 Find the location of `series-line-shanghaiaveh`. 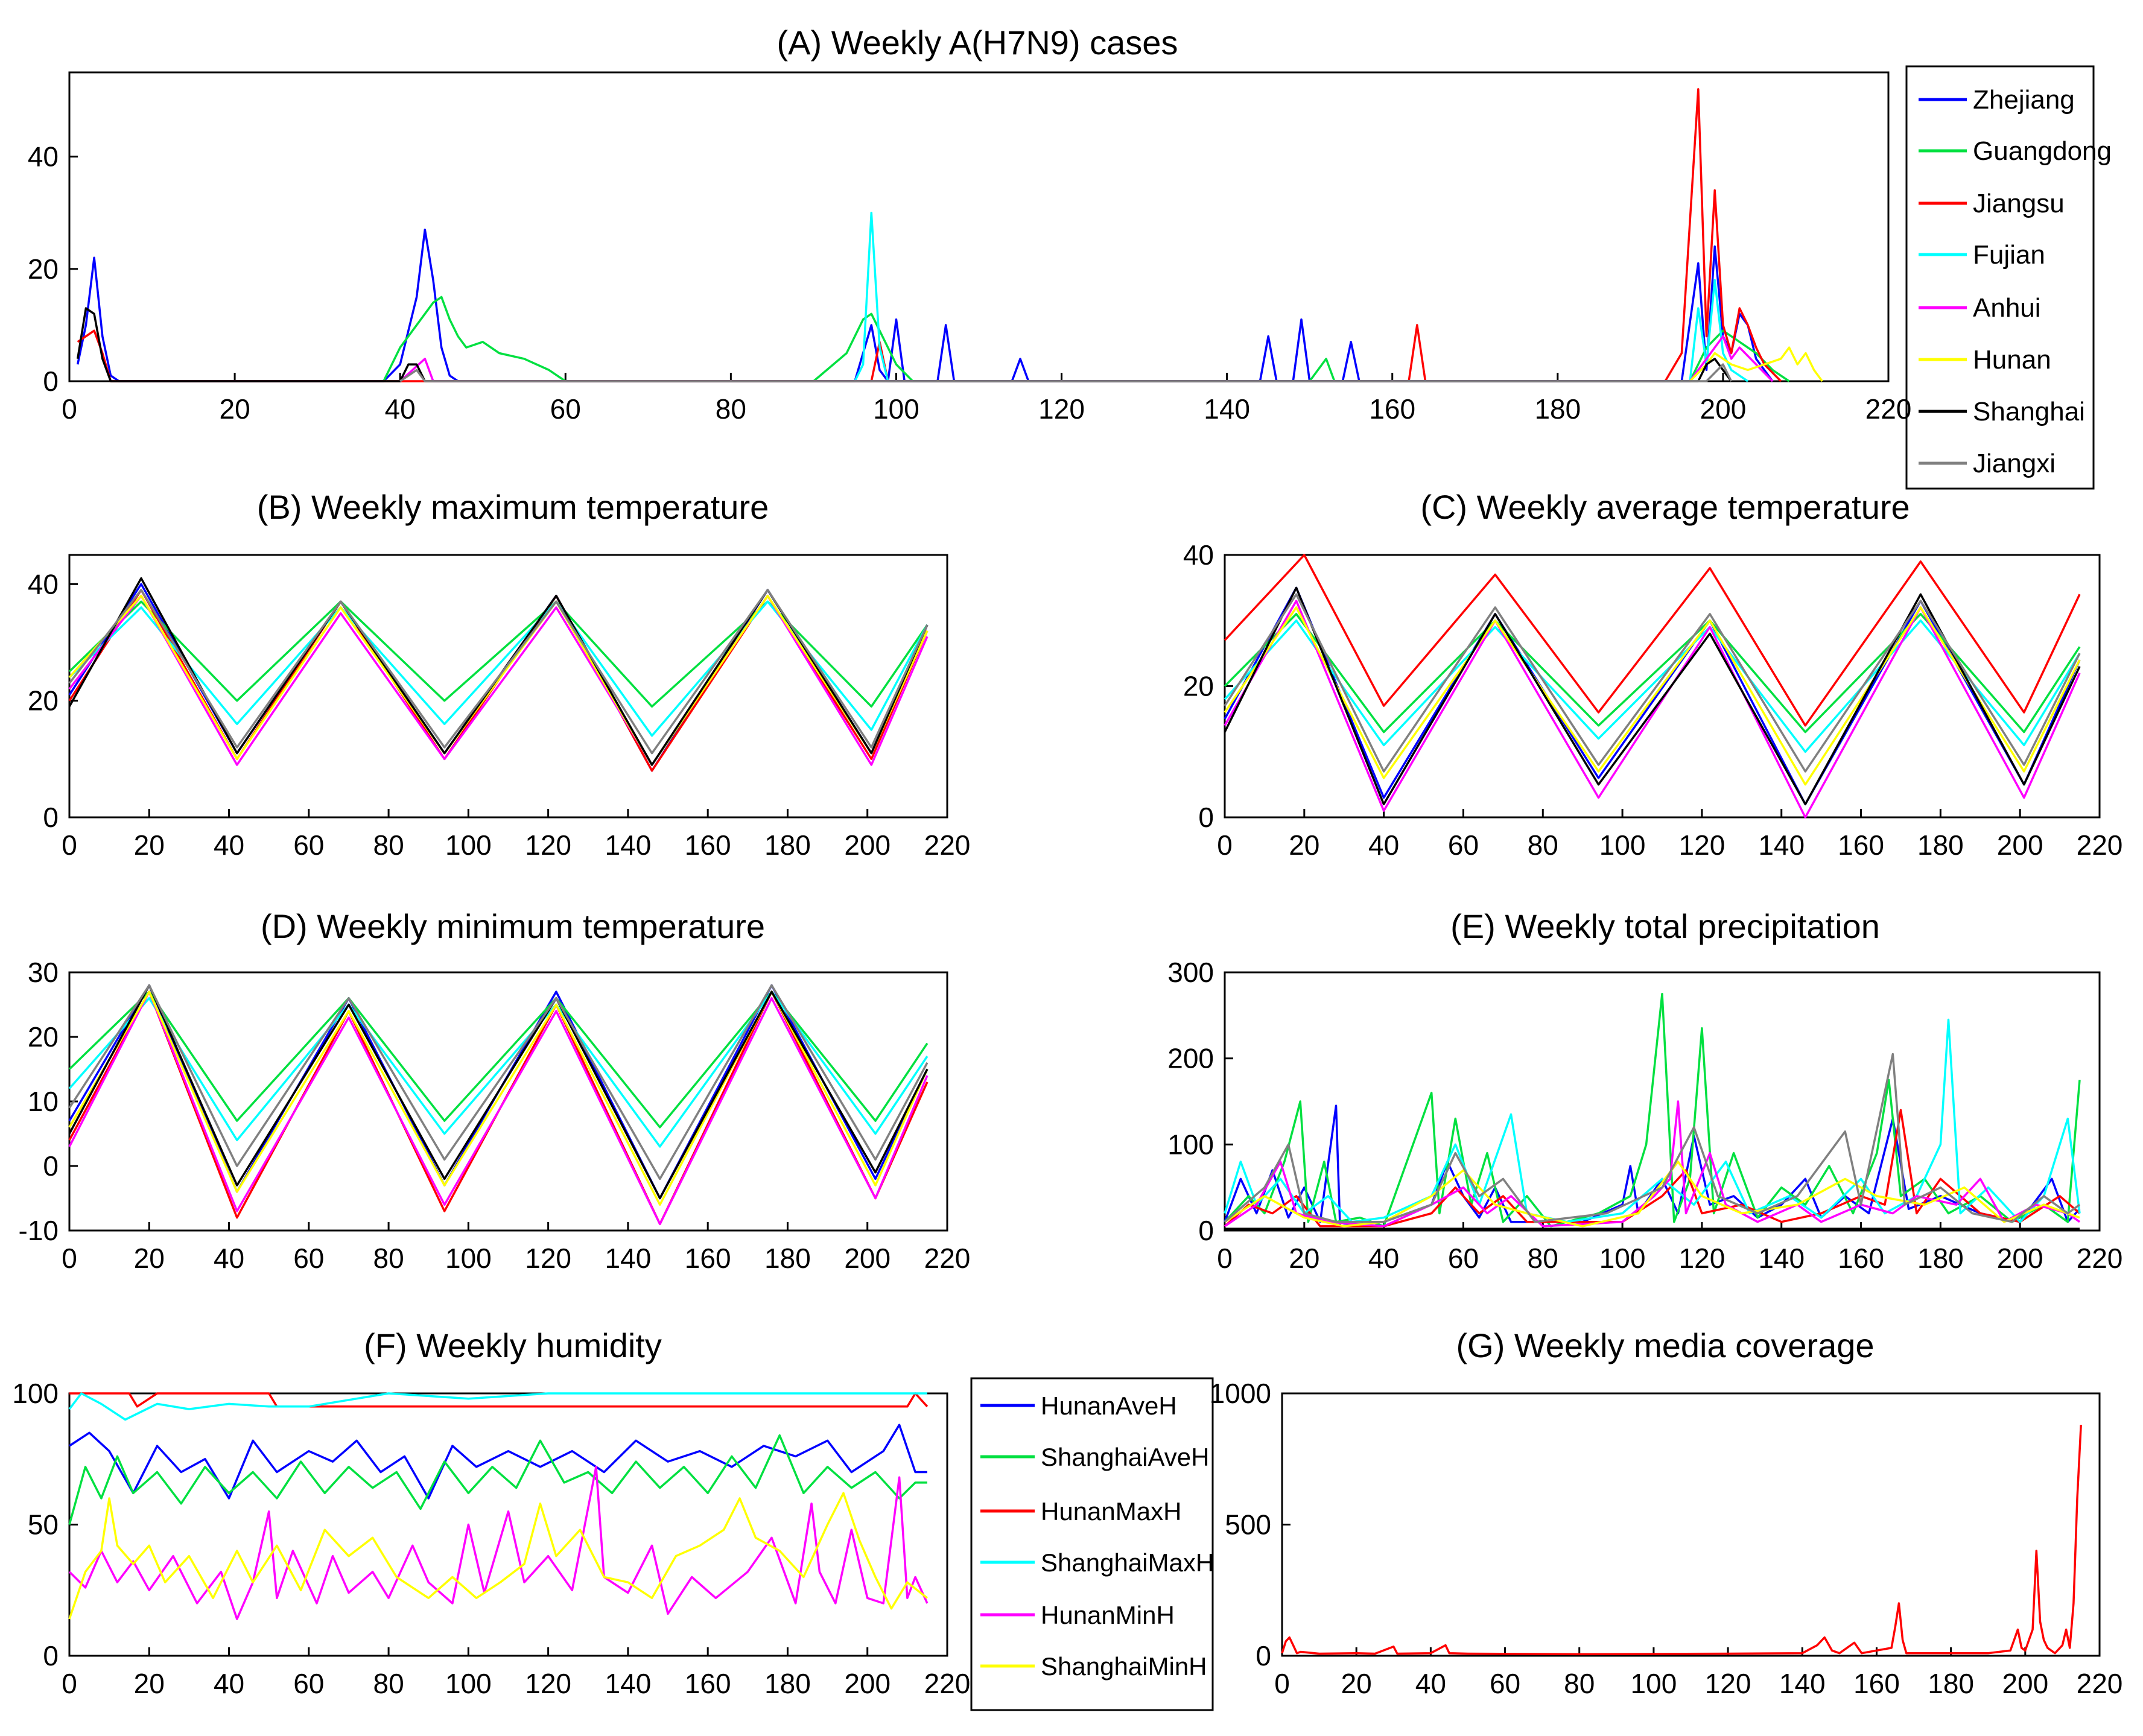

series-line-shanghaiaveh is located at coordinates (498, 1479).